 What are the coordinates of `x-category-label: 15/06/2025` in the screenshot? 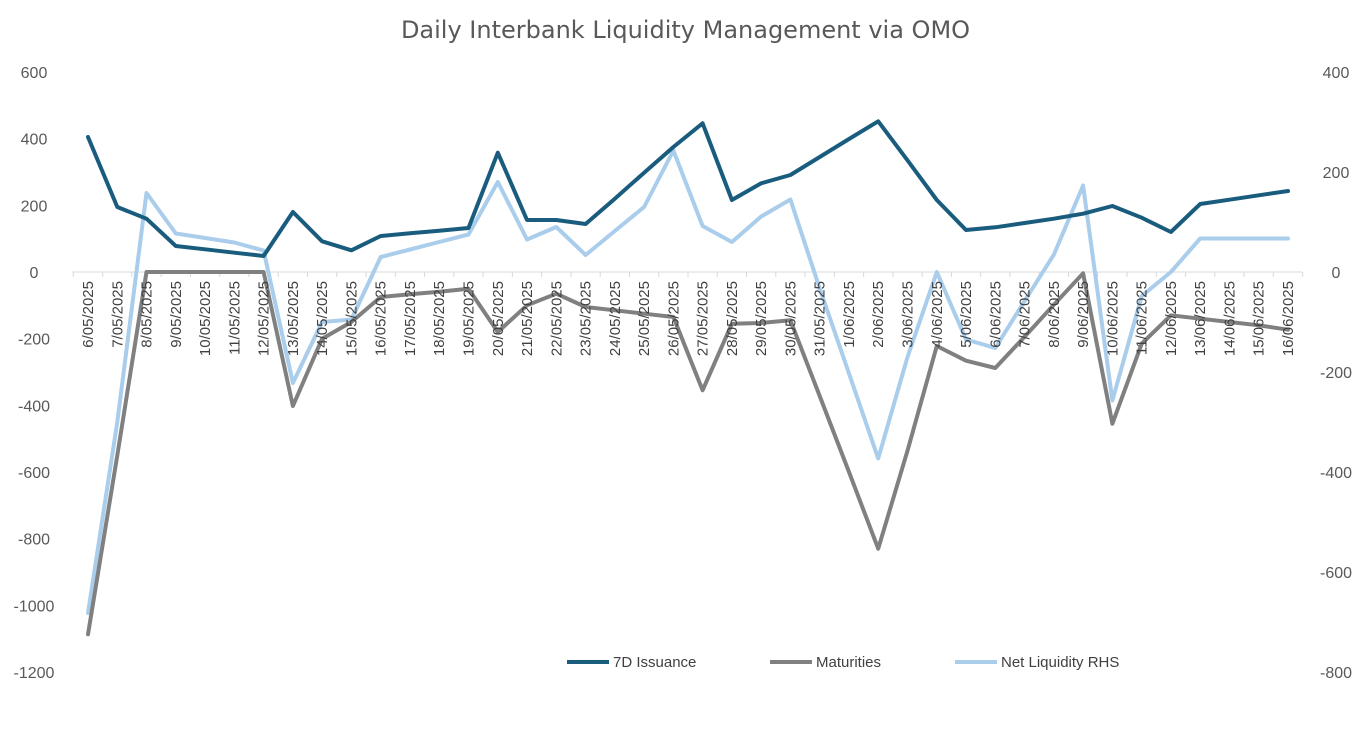 It's located at (1259, 318).